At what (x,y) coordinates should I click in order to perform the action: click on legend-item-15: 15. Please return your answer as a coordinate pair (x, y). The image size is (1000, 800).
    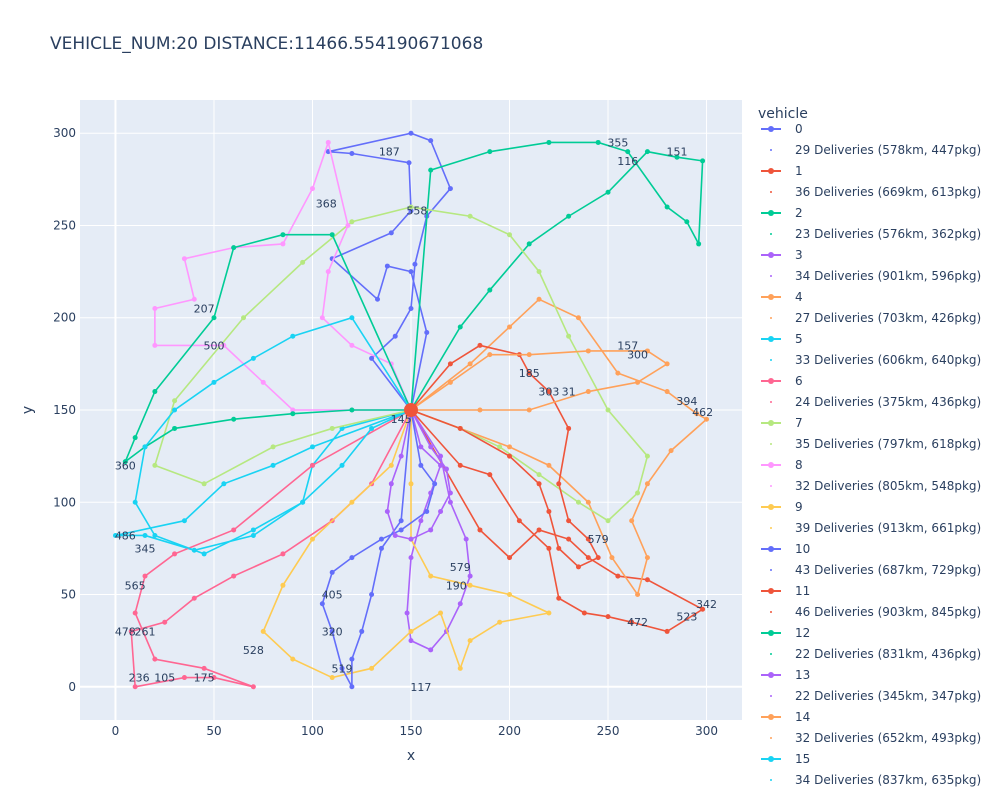
    Looking at the image, I should click on (802, 759).